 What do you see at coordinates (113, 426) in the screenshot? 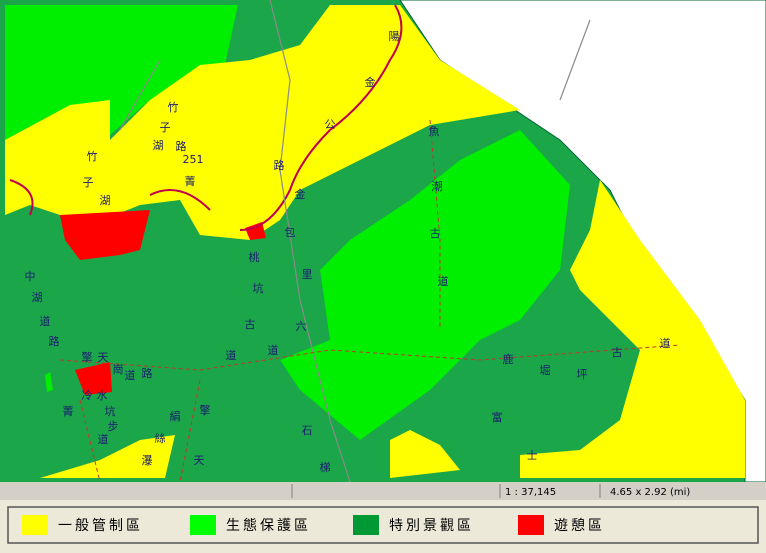
I see `map-label: 步` at bounding box center [113, 426].